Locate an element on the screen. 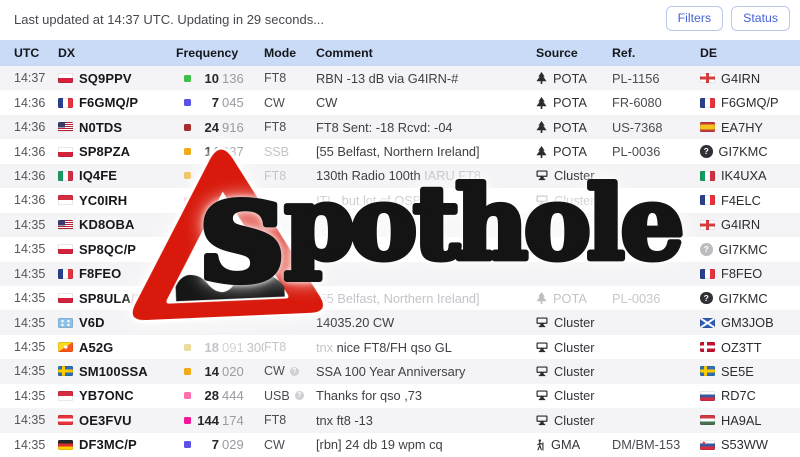  spot-dx-cell: KD8OBA is located at coordinates (117, 224).